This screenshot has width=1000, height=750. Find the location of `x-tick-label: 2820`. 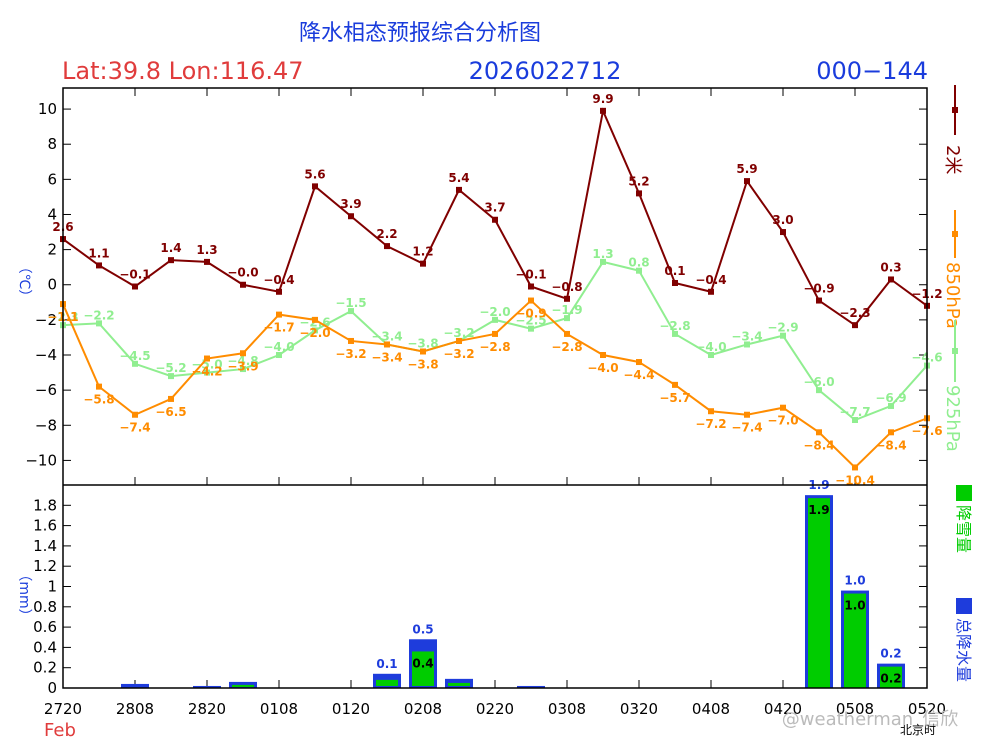

x-tick-label: 2820 is located at coordinates (207, 709).